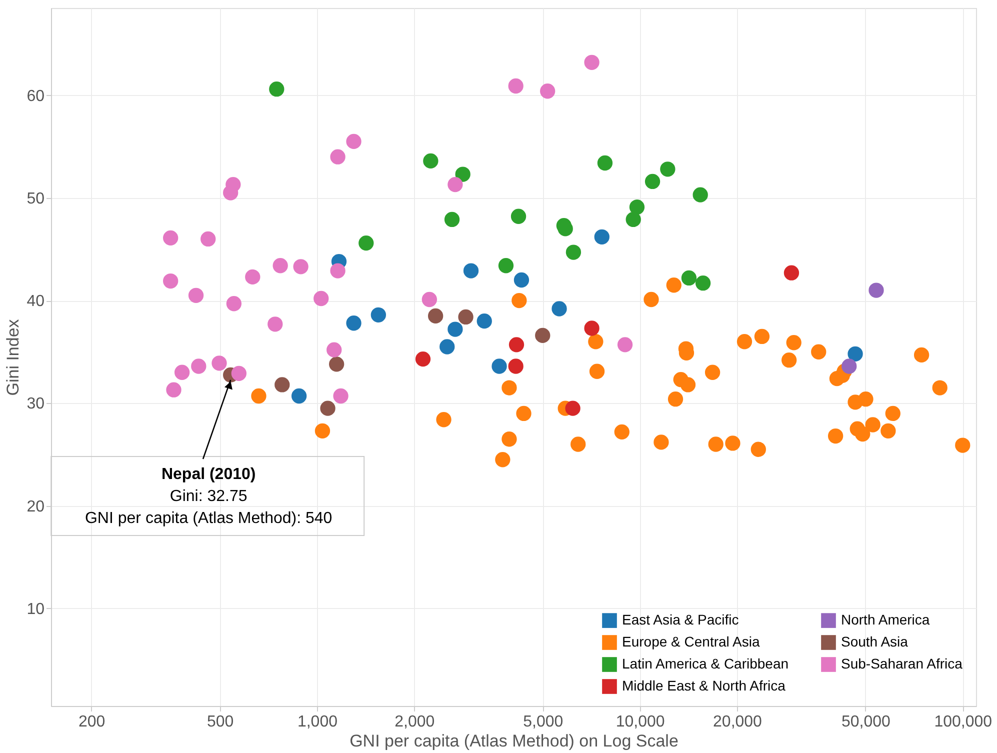 This screenshot has height=753, width=997. I want to click on legend-label: South Asia, so click(874, 642).